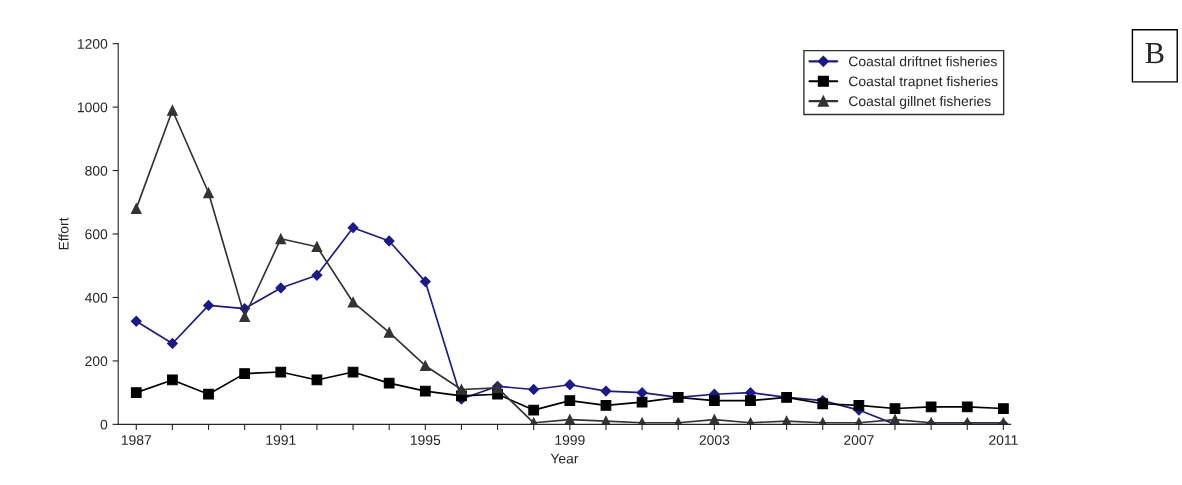 Image resolution: width=1182 pixels, height=485 pixels. What do you see at coordinates (564, 458) in the screenshot?
I see `x-axis-title: Year` at bounding box center [564, 458].